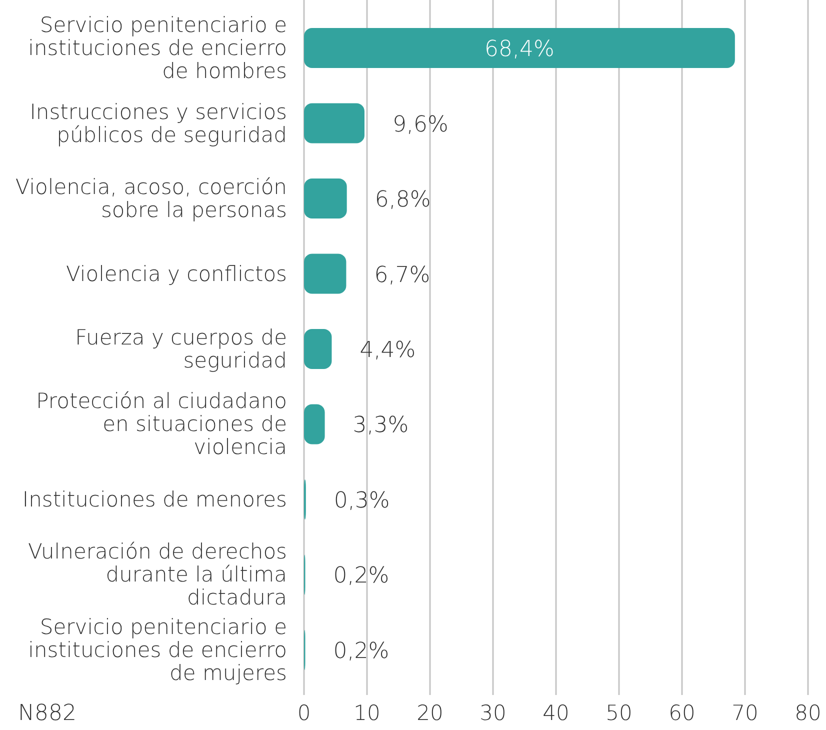 The height and width of the screenshot is (730, 826). I want to click on data-label: 9,6%, so click(420, 125).